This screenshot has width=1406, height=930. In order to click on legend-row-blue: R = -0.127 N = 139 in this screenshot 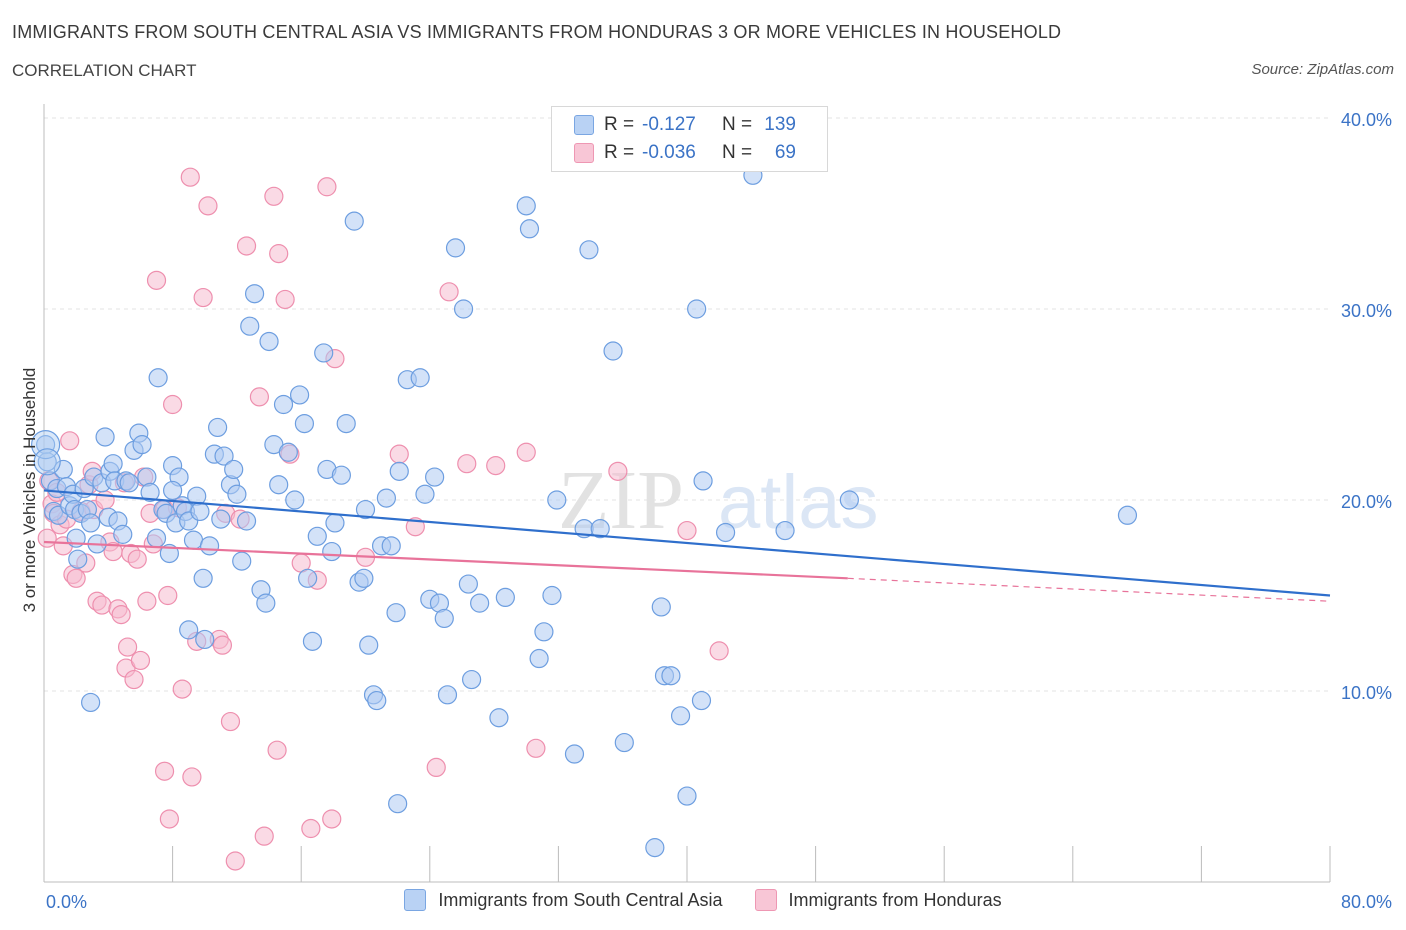, I will do `click(685, 125)`.